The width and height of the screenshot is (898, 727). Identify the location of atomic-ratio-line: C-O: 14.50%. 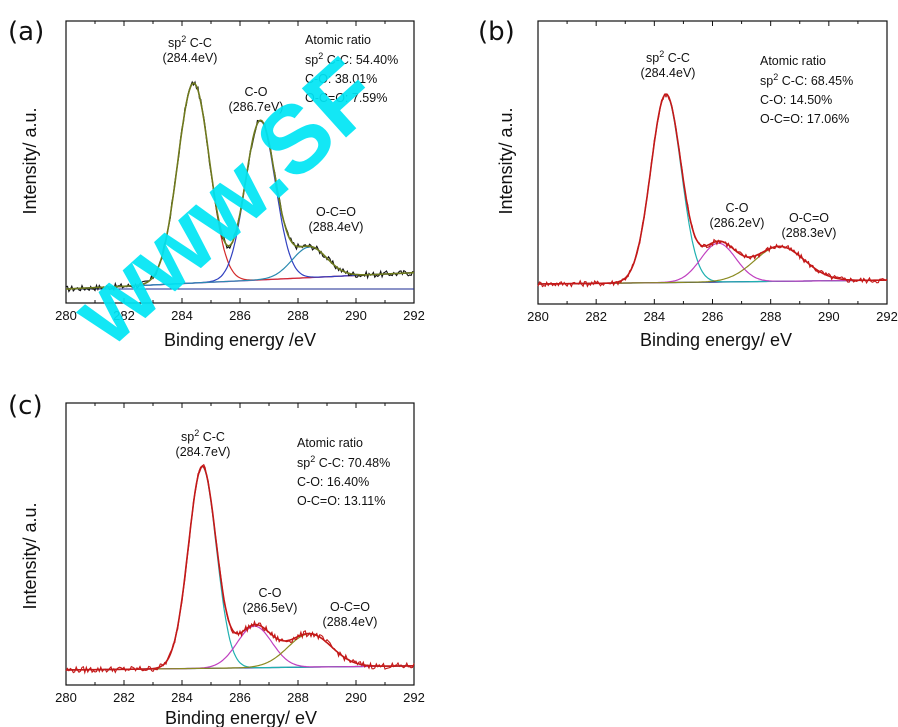
(796, 100).